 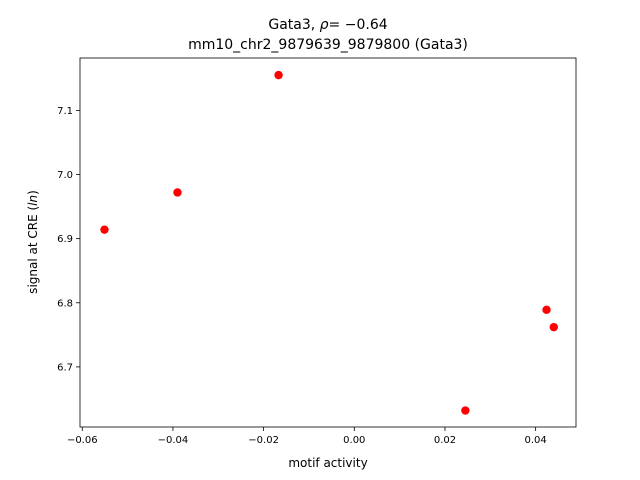 I want to click on title-suffix: = −0.64, so click(x=358, y=25).